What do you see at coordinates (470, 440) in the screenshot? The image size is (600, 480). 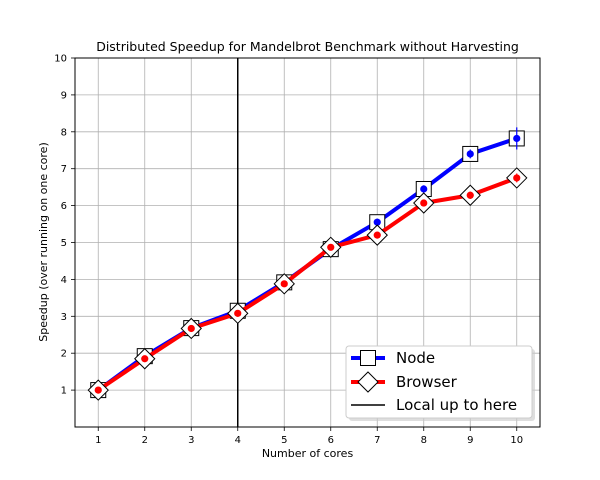 I see `x-tick-label: 9` at bounding box center [470, 440].